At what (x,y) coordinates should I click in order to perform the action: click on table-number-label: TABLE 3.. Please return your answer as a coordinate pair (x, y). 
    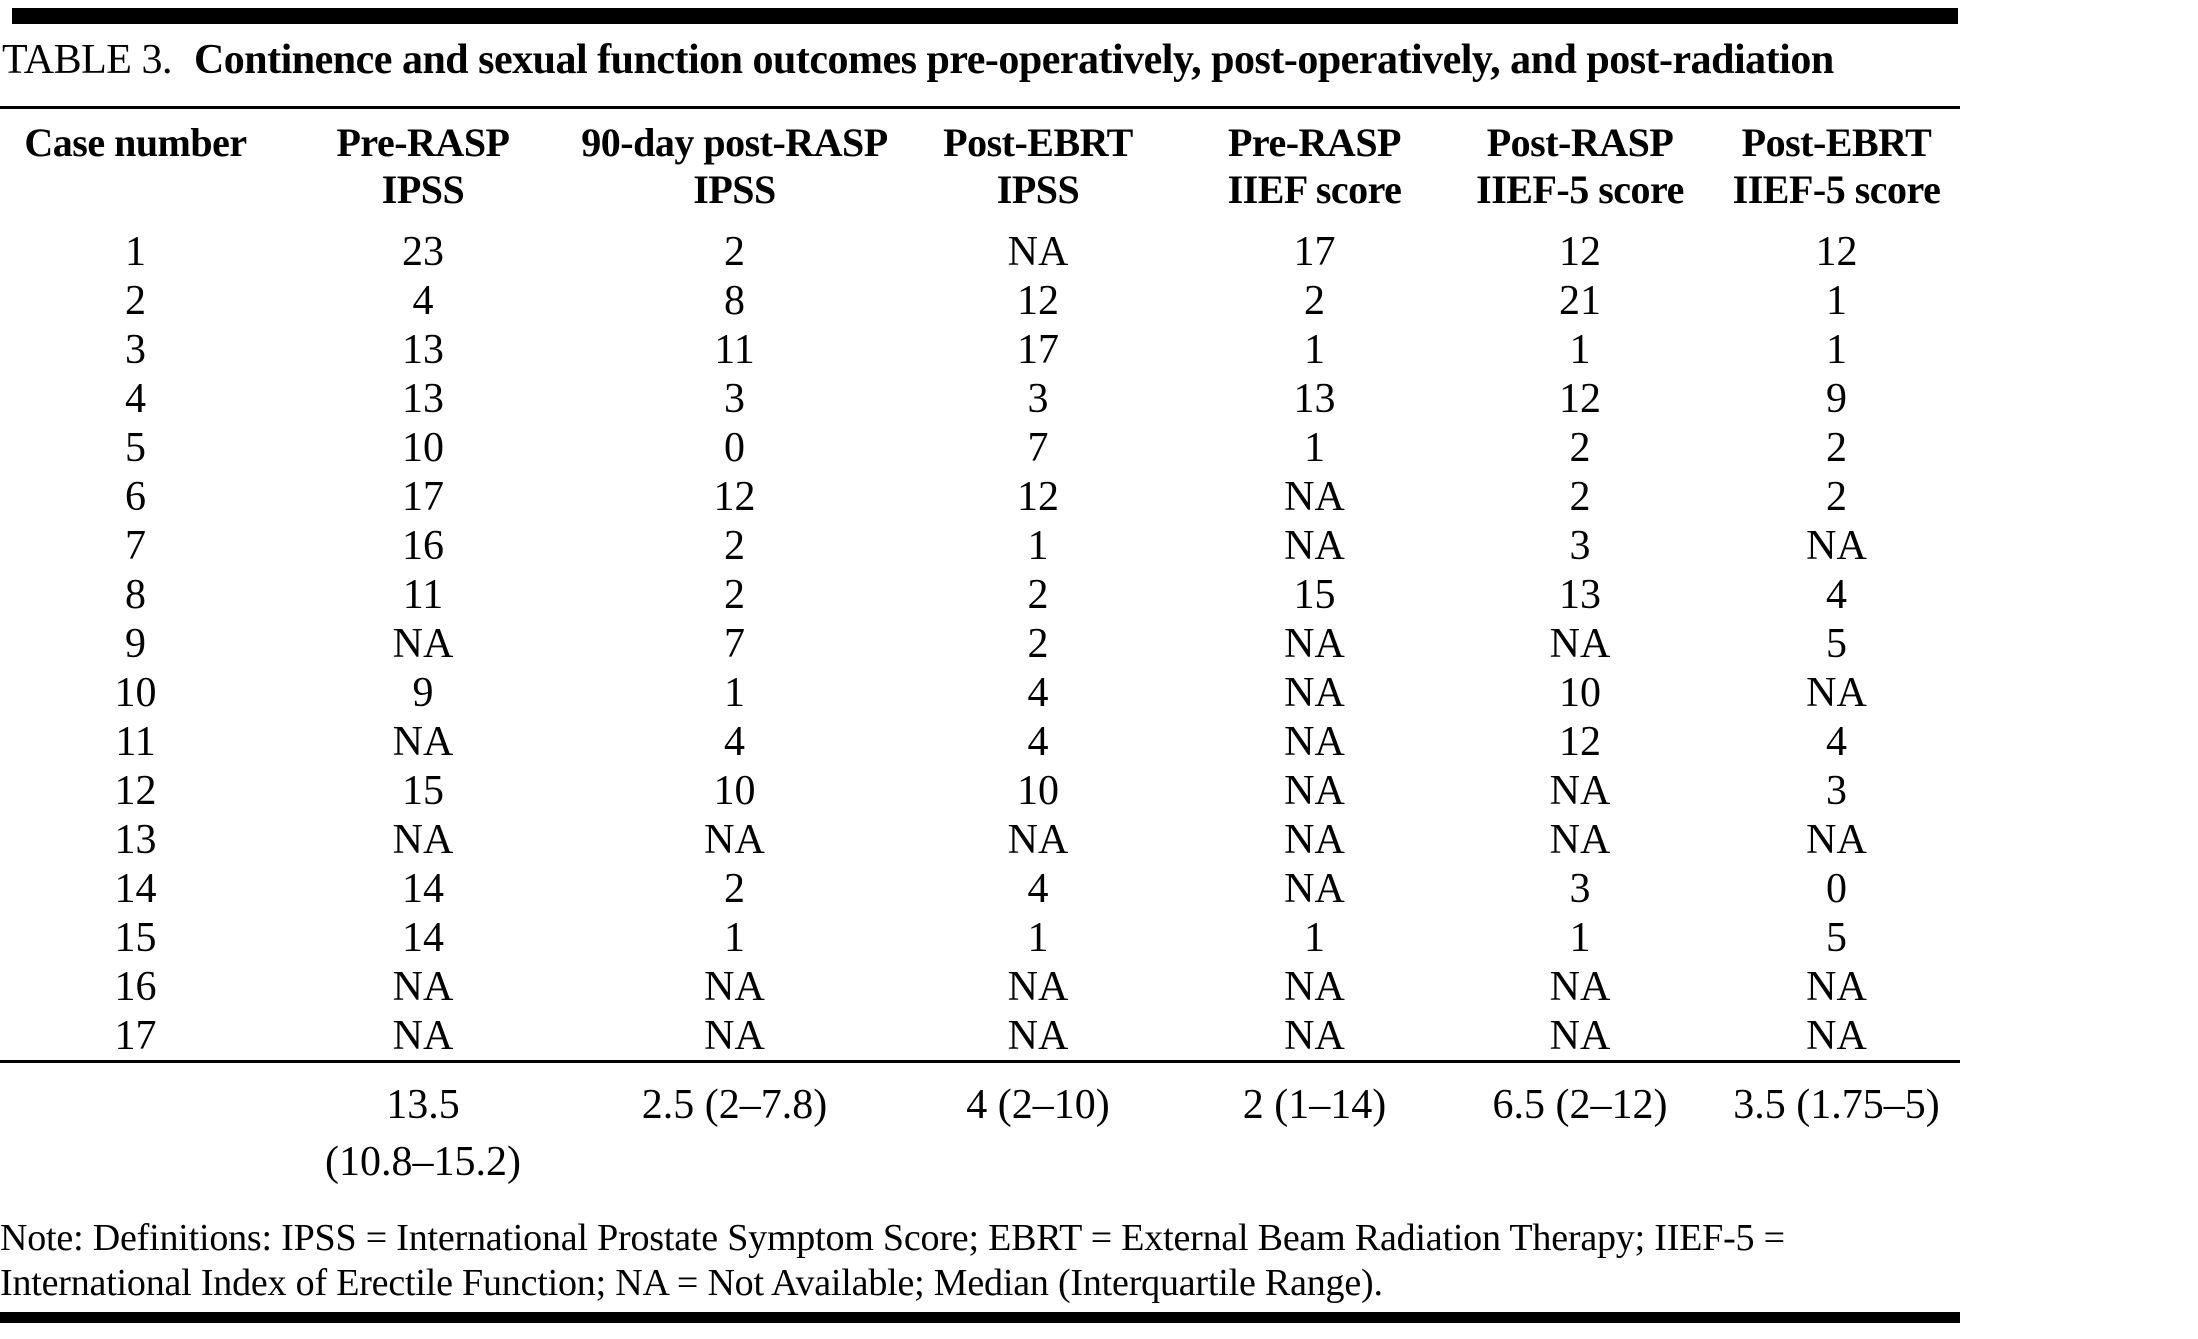
    Looking at the image, I should click on (87, 60).